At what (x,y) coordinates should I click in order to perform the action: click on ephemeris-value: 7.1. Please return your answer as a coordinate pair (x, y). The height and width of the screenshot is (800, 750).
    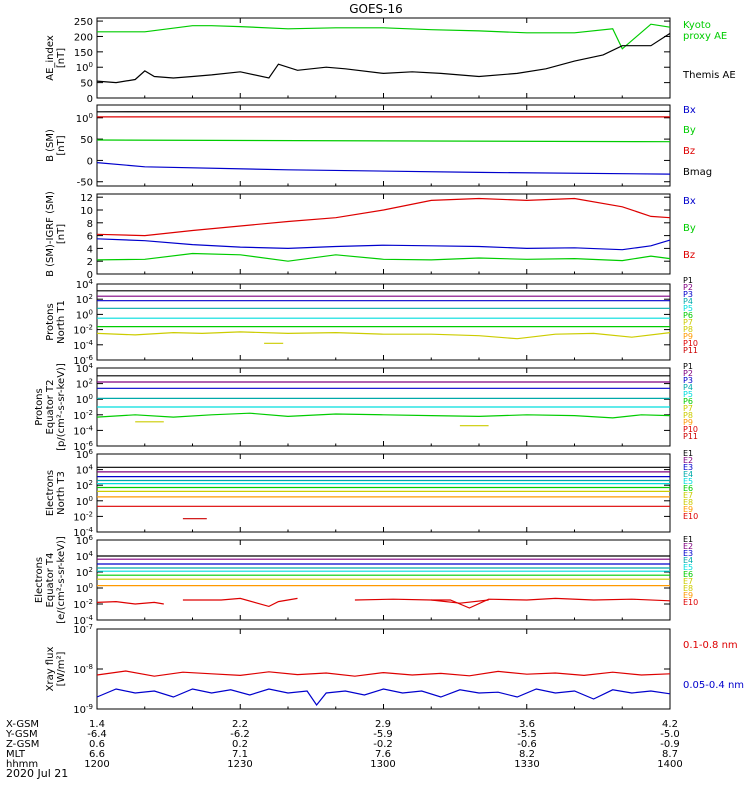
    Looking at the image, I should click on (240, 754).